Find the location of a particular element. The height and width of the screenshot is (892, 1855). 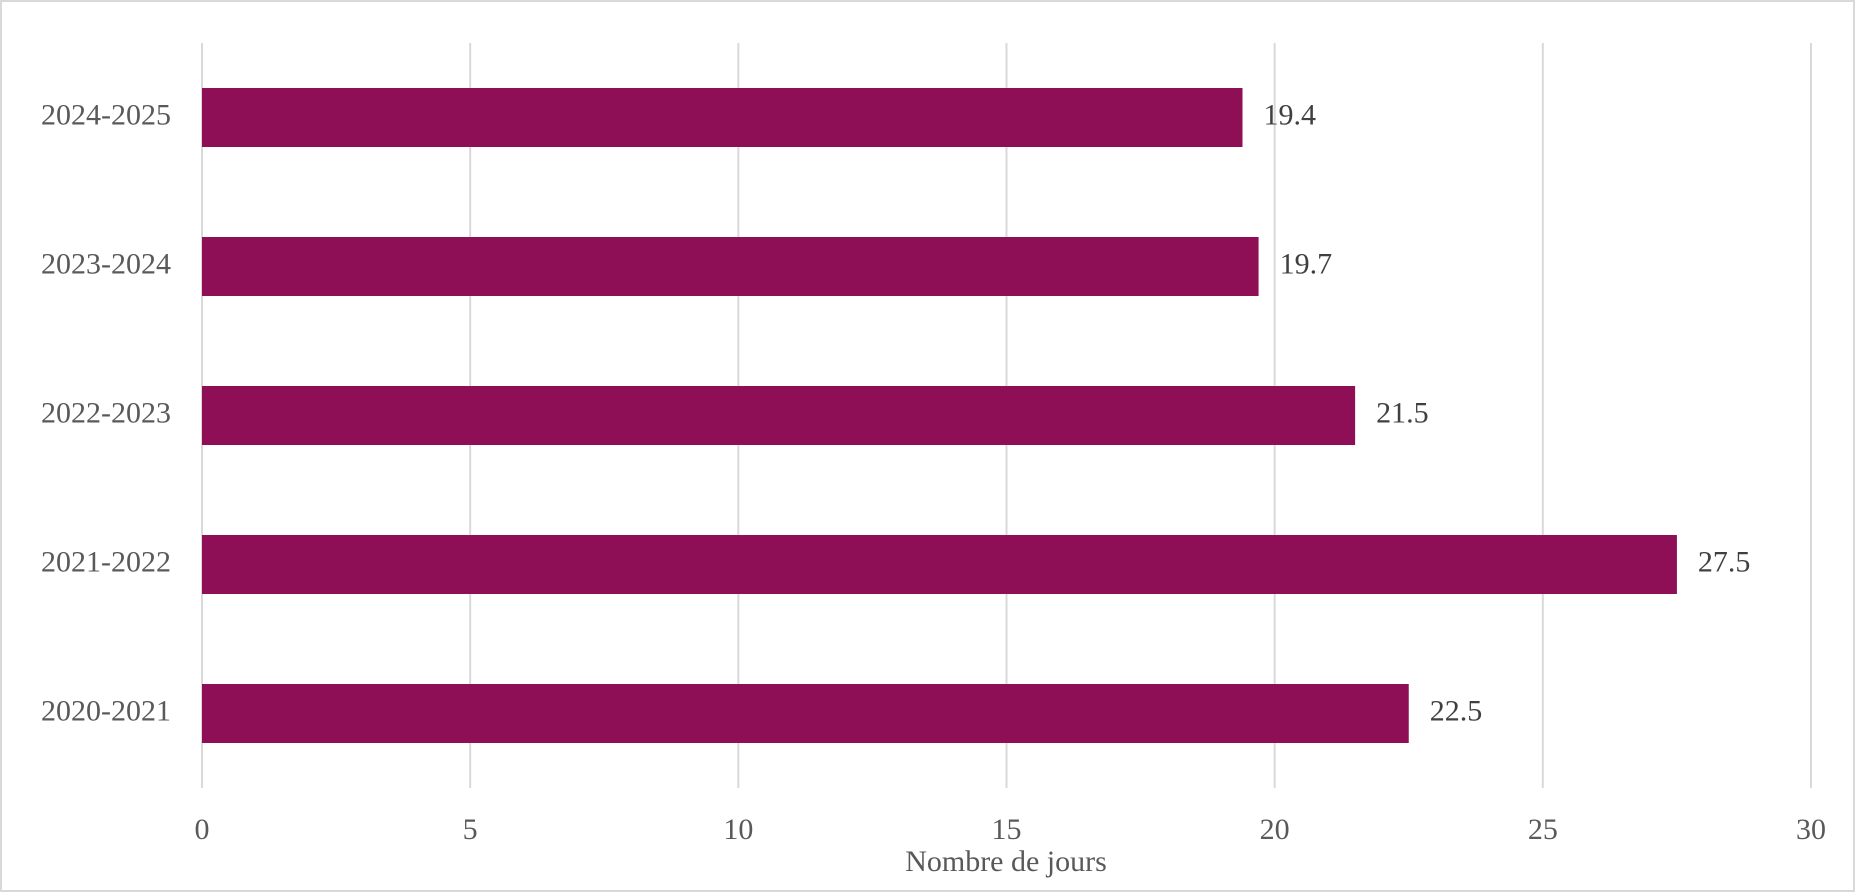

value-label: 19.4 is located at coordinates (1289, 114).